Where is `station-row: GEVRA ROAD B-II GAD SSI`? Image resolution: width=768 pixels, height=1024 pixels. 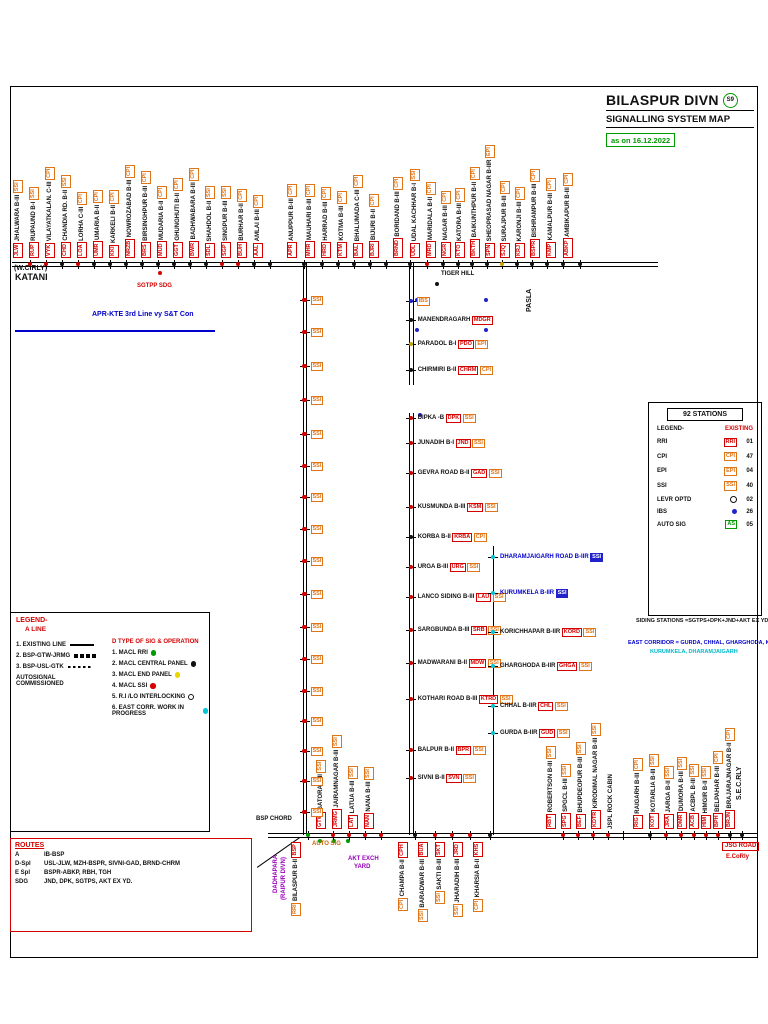
station-row: GEVRA ROAD B-II GAD SSI is located at coordinates (460, 474).